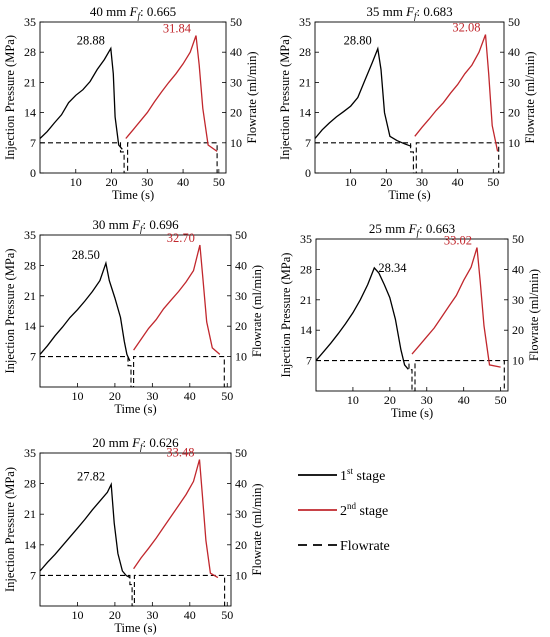  I want to click on chart-title: 35 mm Ff: 0.683, so click(409, 12).